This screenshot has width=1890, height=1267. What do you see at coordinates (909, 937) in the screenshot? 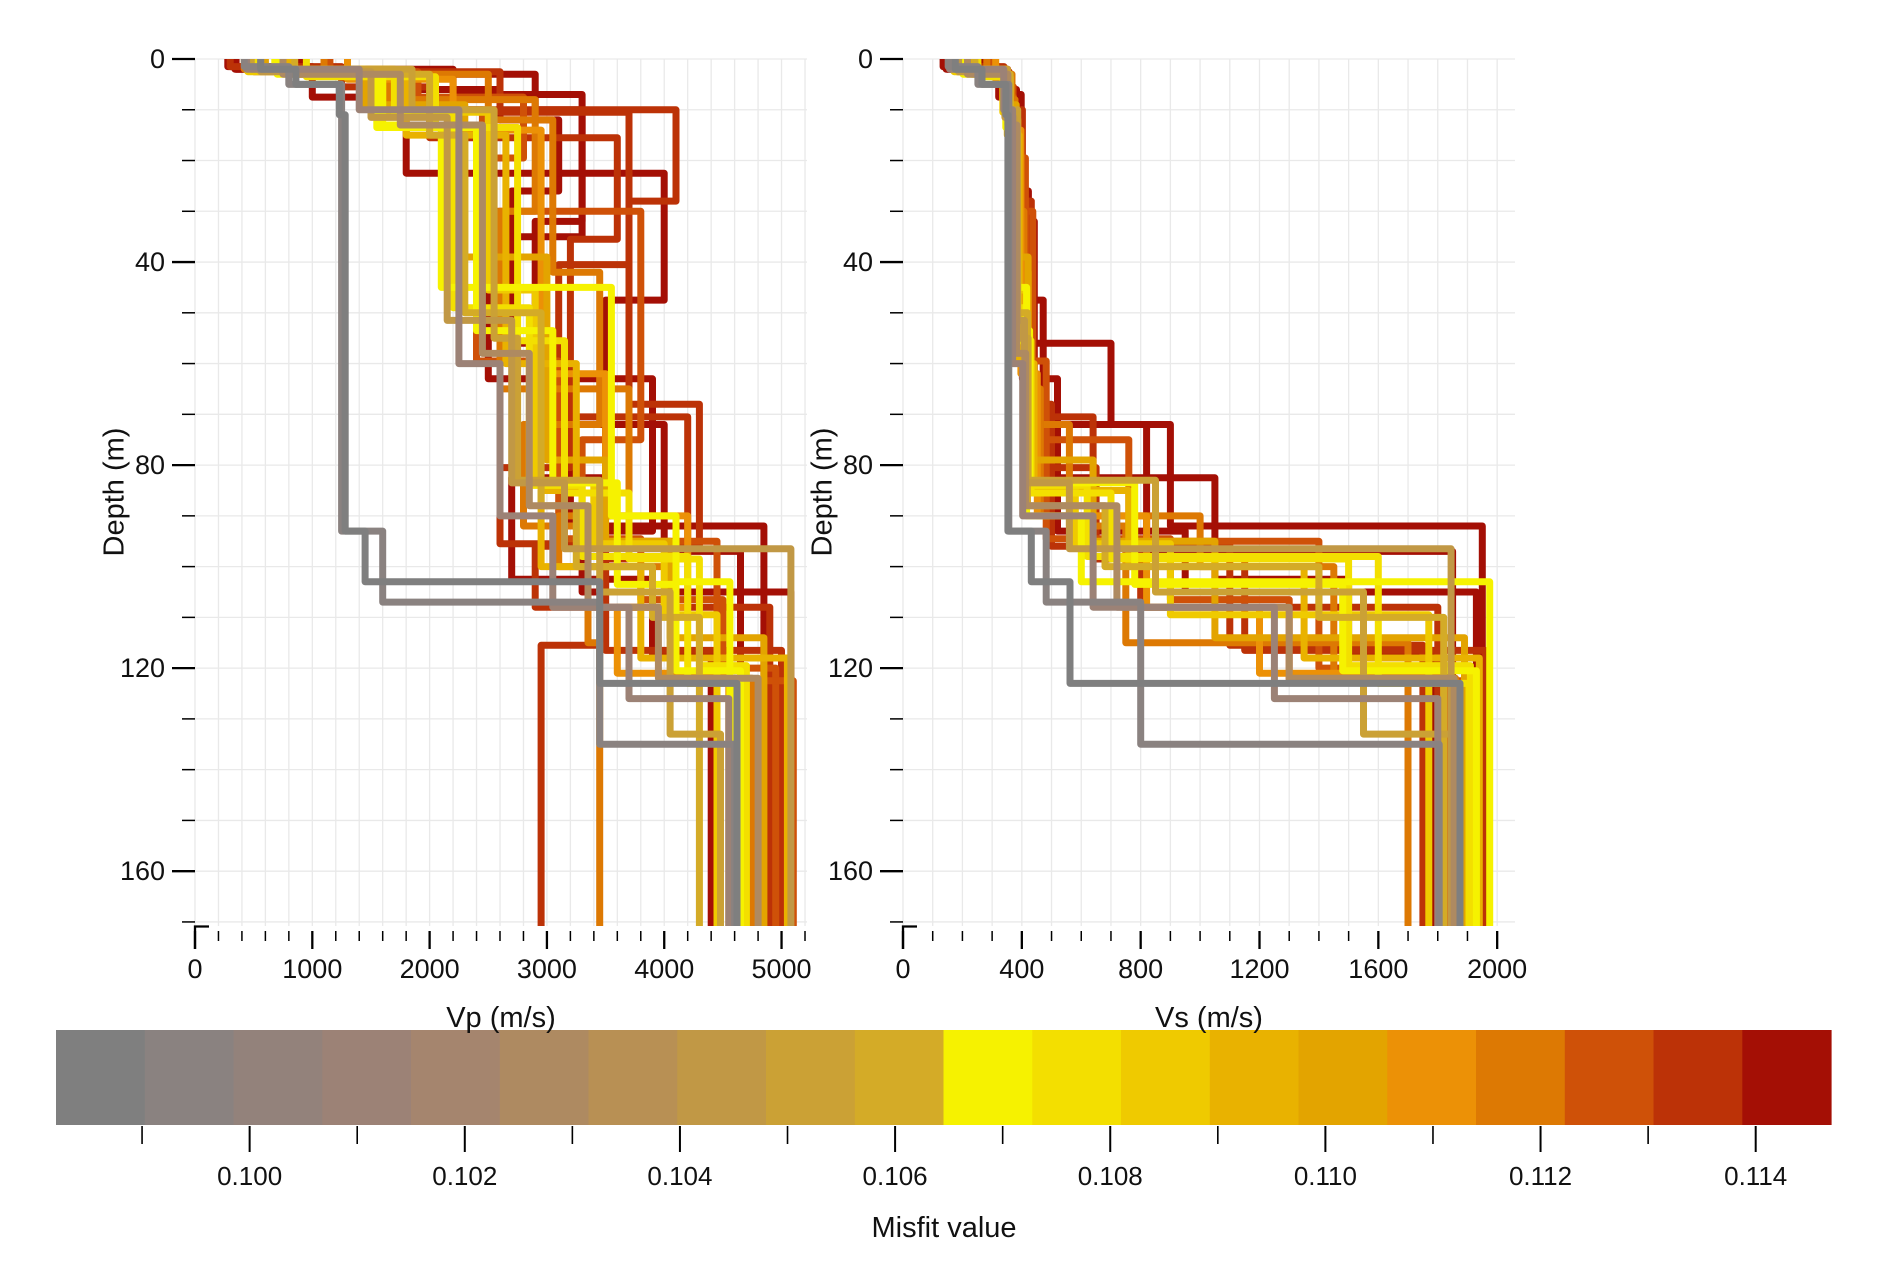
I see `vs-axis-corner` at bounding box center [909, 937].